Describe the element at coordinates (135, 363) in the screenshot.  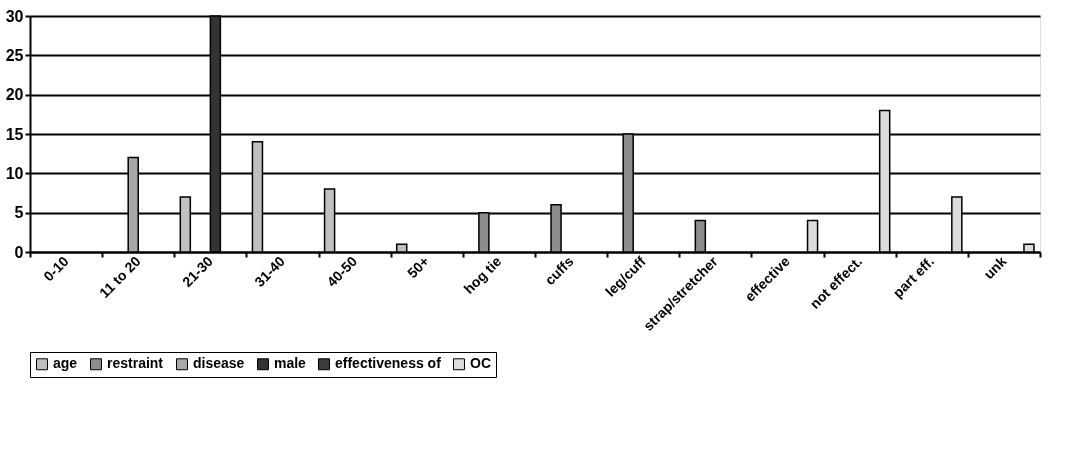
I see `legend-label: restraint` at that location.